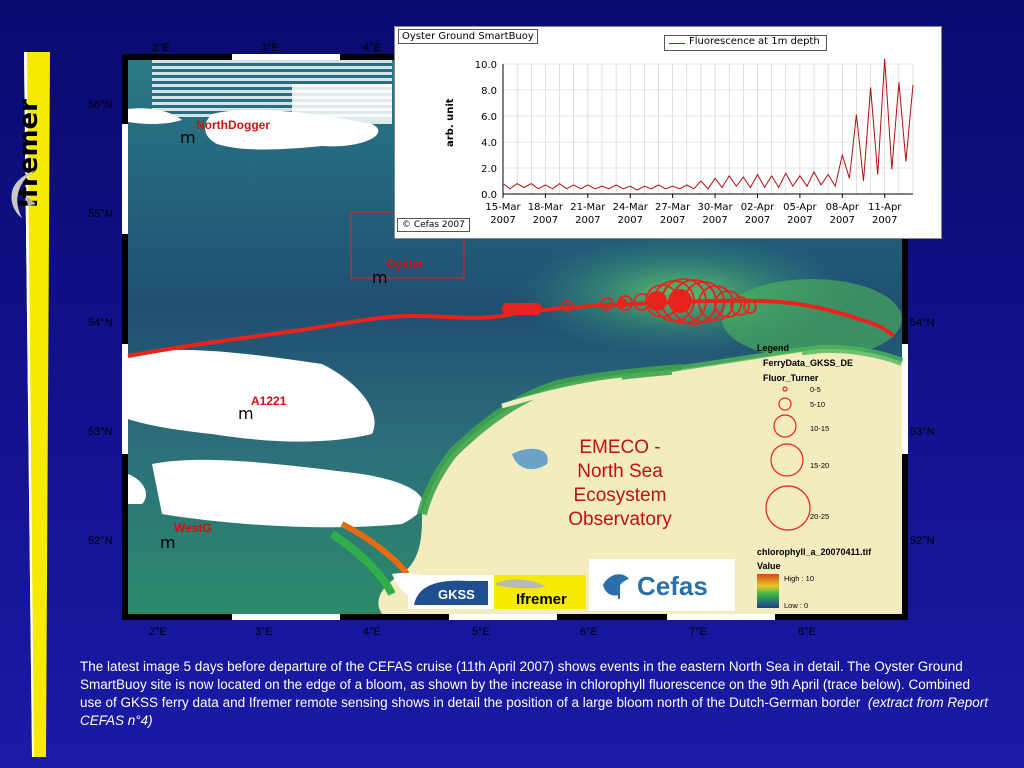 This screenshot has width=1024, height=768. What do you see at coordinates (588, 207) in the screenshot?
I see `x-tick-label: 21-Mar` at bounding box center [588, 207].